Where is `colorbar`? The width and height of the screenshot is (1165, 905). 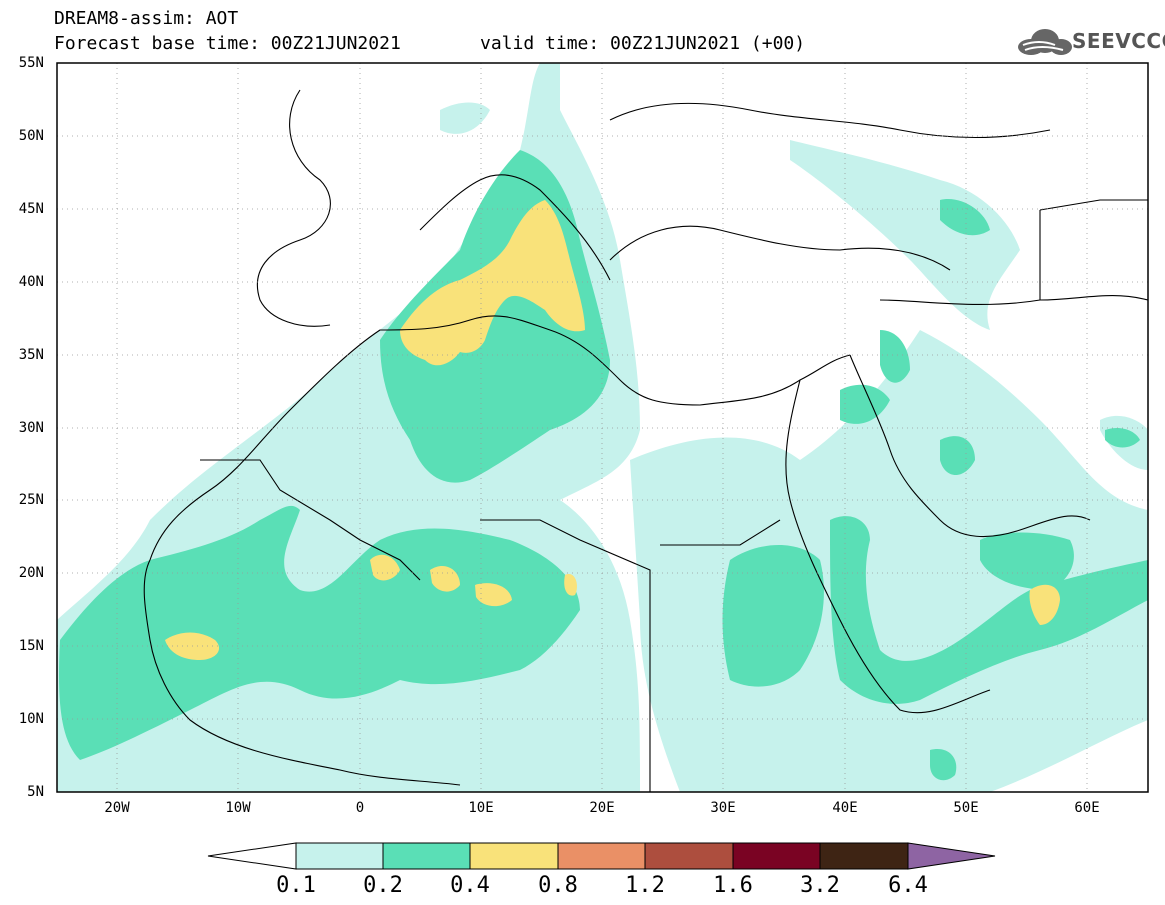
colorbar is located at coordinates (601, 856).